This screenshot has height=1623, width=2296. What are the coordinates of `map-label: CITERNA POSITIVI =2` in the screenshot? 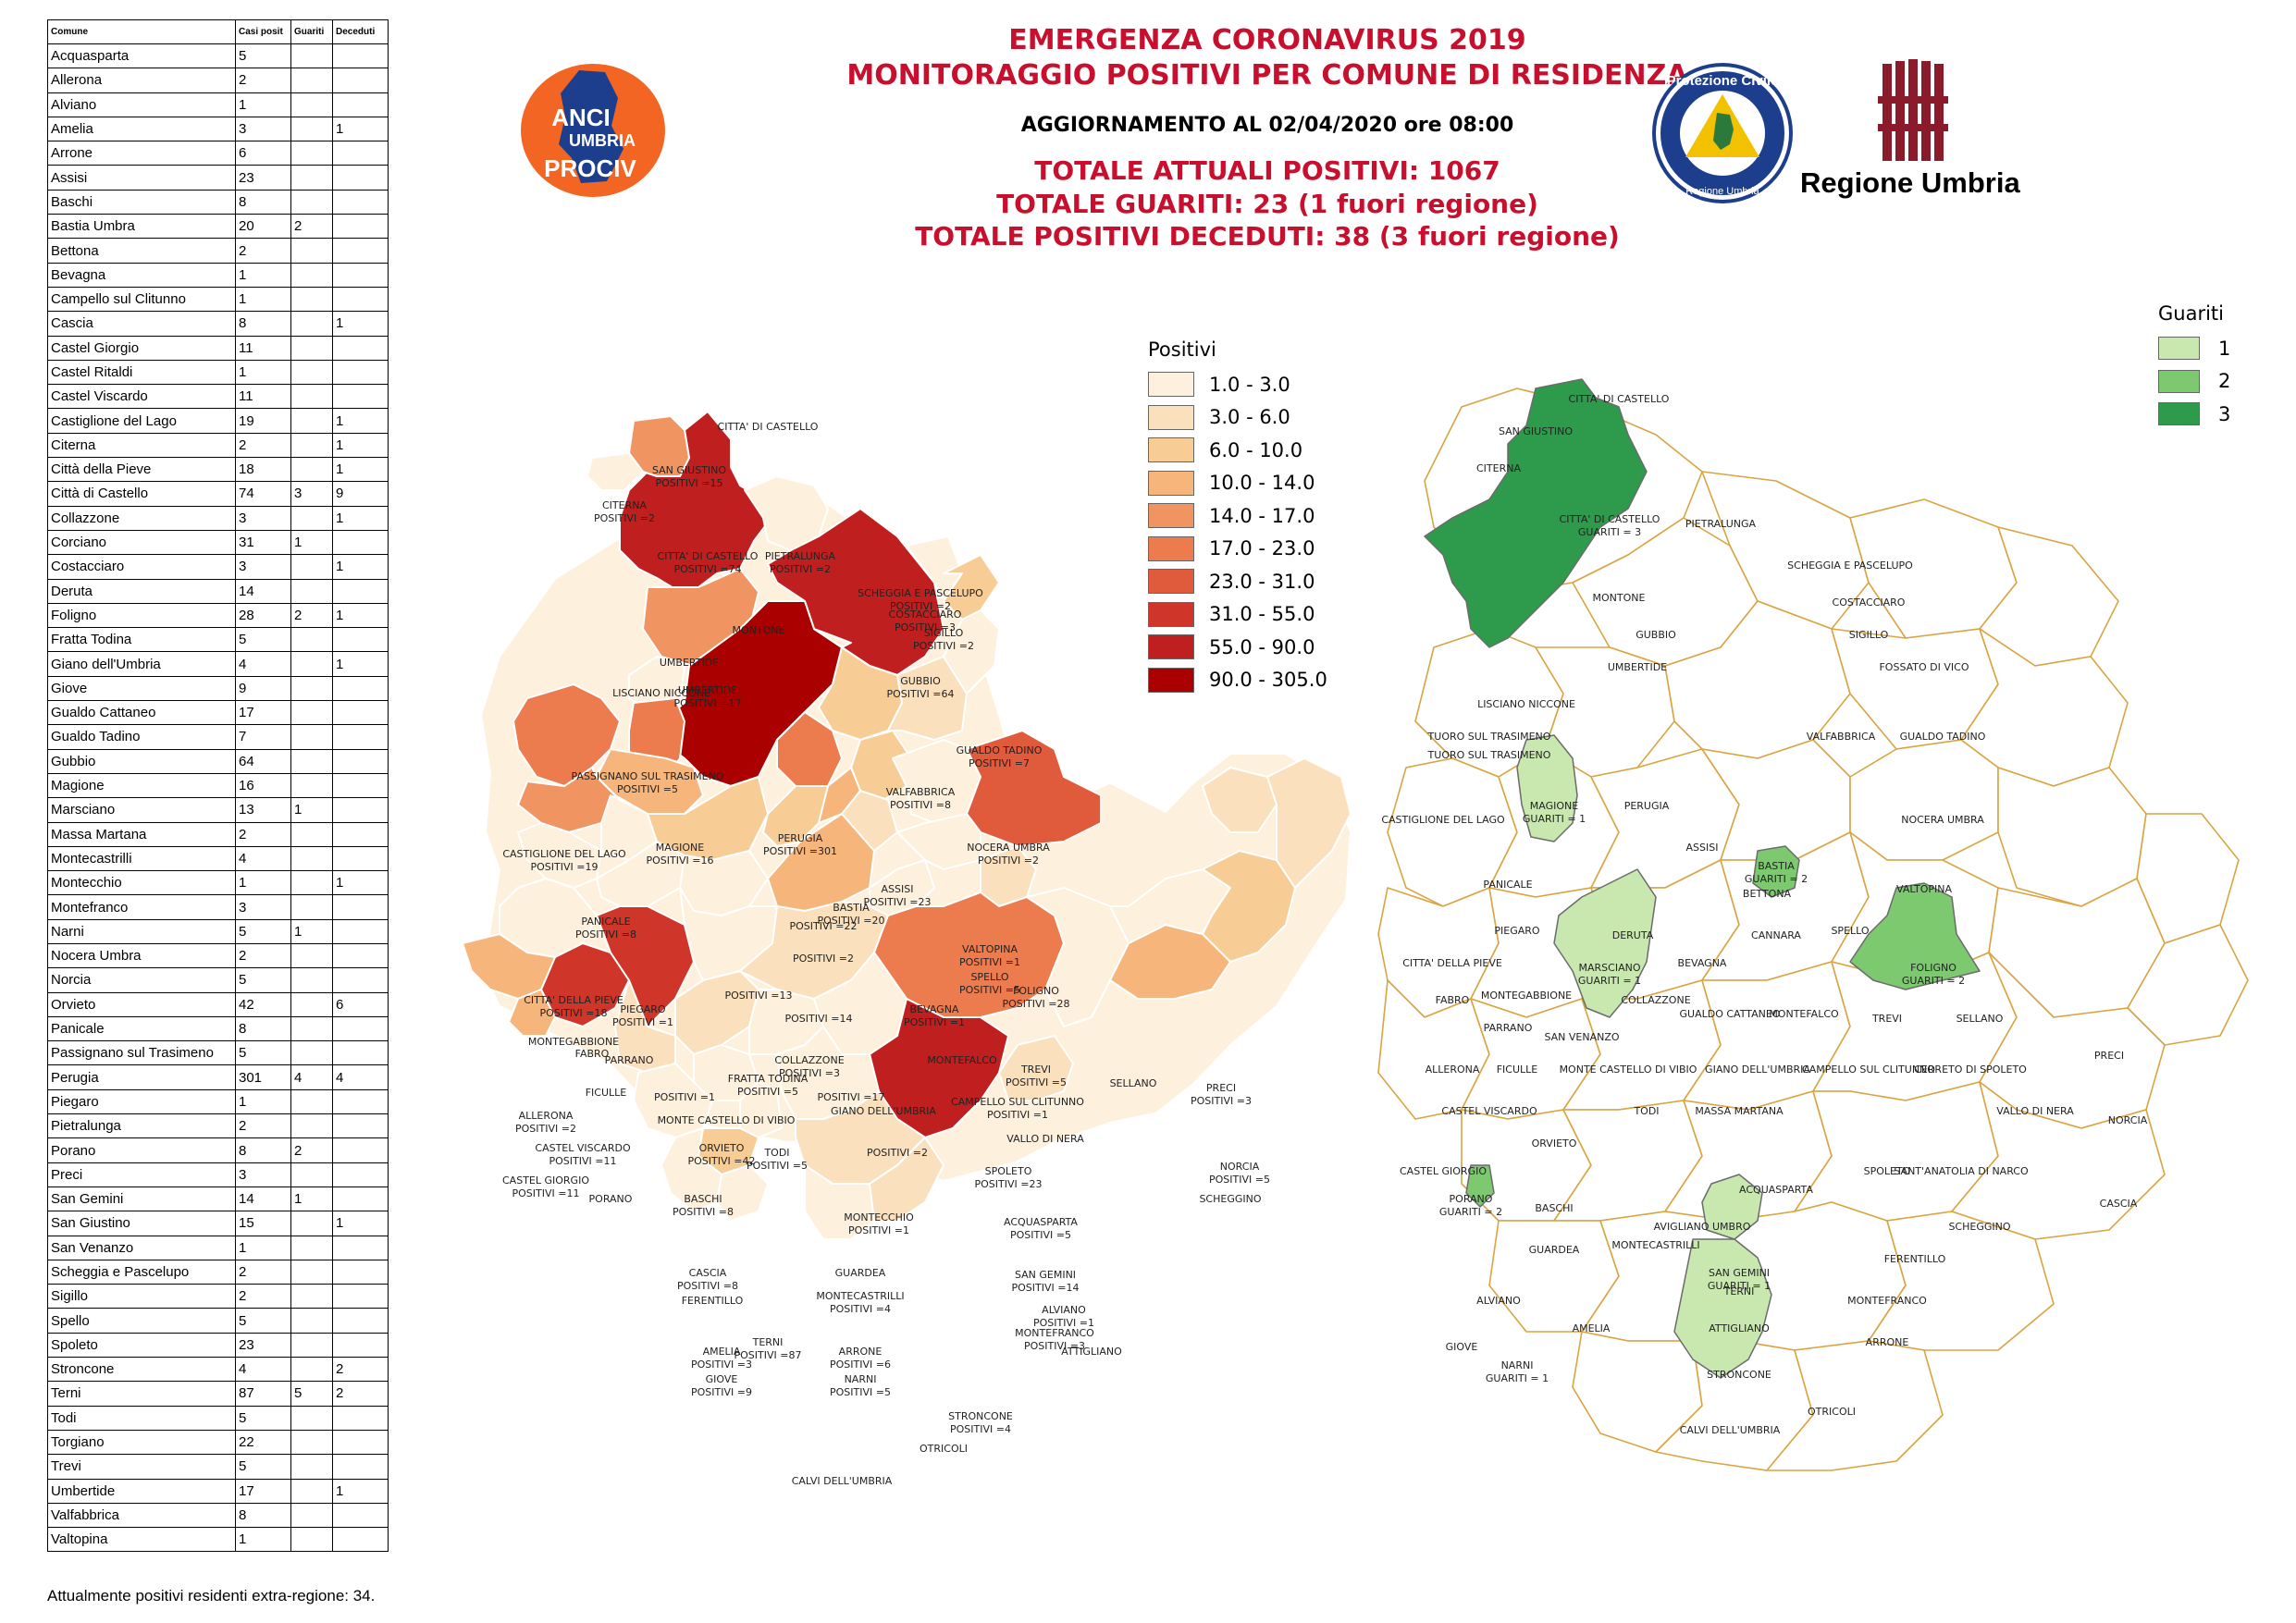 It's located at (624, 511).